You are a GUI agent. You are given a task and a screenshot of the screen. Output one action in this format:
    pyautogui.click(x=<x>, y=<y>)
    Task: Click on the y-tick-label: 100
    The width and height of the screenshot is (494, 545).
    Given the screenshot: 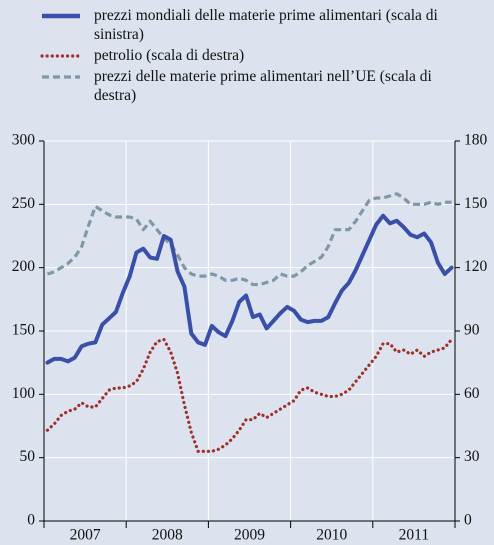 What is the action you would take?
    pyautogui.click(x=24, y=393)
    